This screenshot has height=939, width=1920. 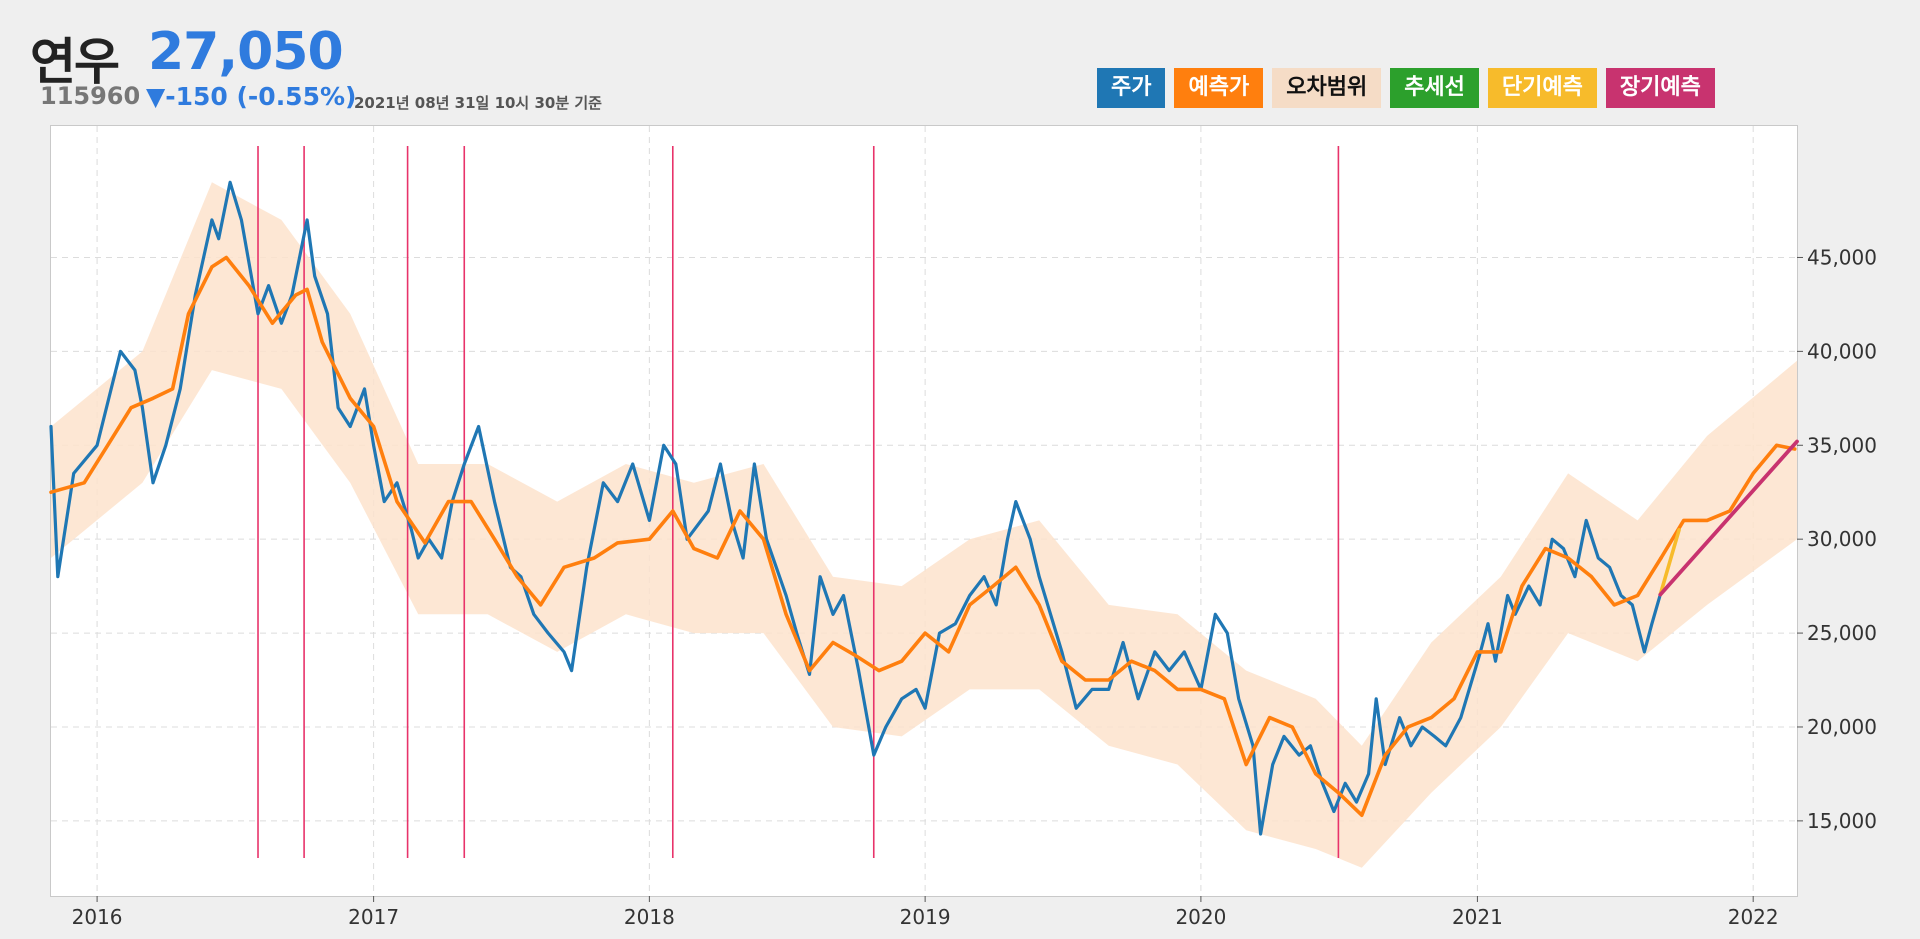 I want to click on stock-name: 연우, so click(x=75, y=62).